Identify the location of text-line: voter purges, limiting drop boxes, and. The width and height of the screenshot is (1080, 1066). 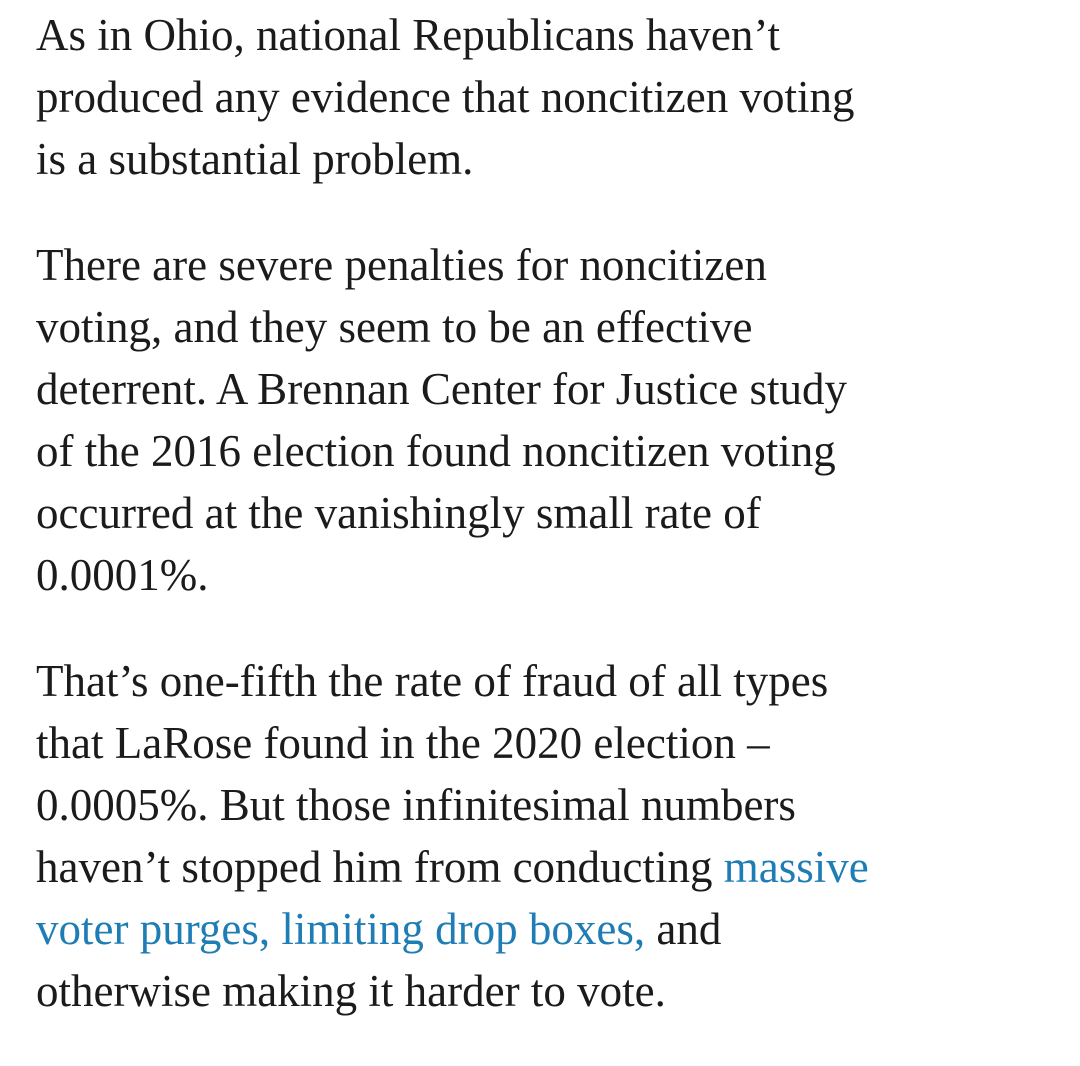
(558, 929).